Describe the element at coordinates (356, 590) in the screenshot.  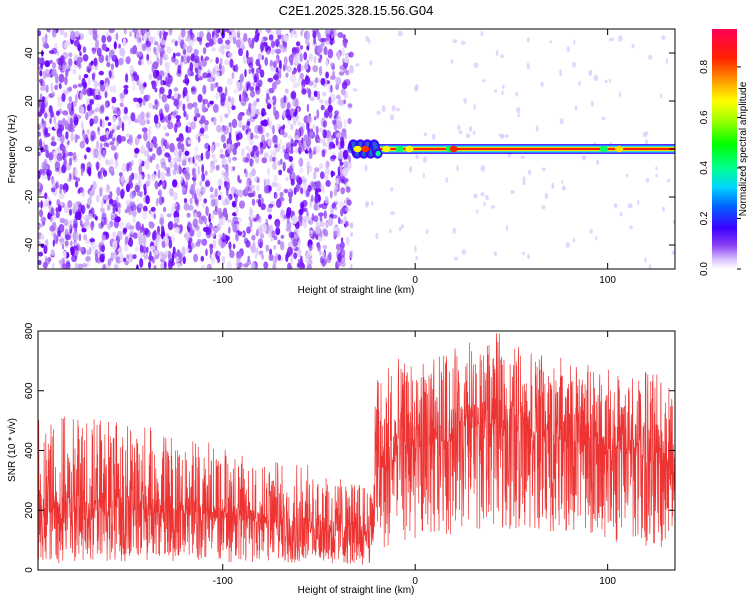
I see `snr-xlabel: Height of straight line (km)` at that location.